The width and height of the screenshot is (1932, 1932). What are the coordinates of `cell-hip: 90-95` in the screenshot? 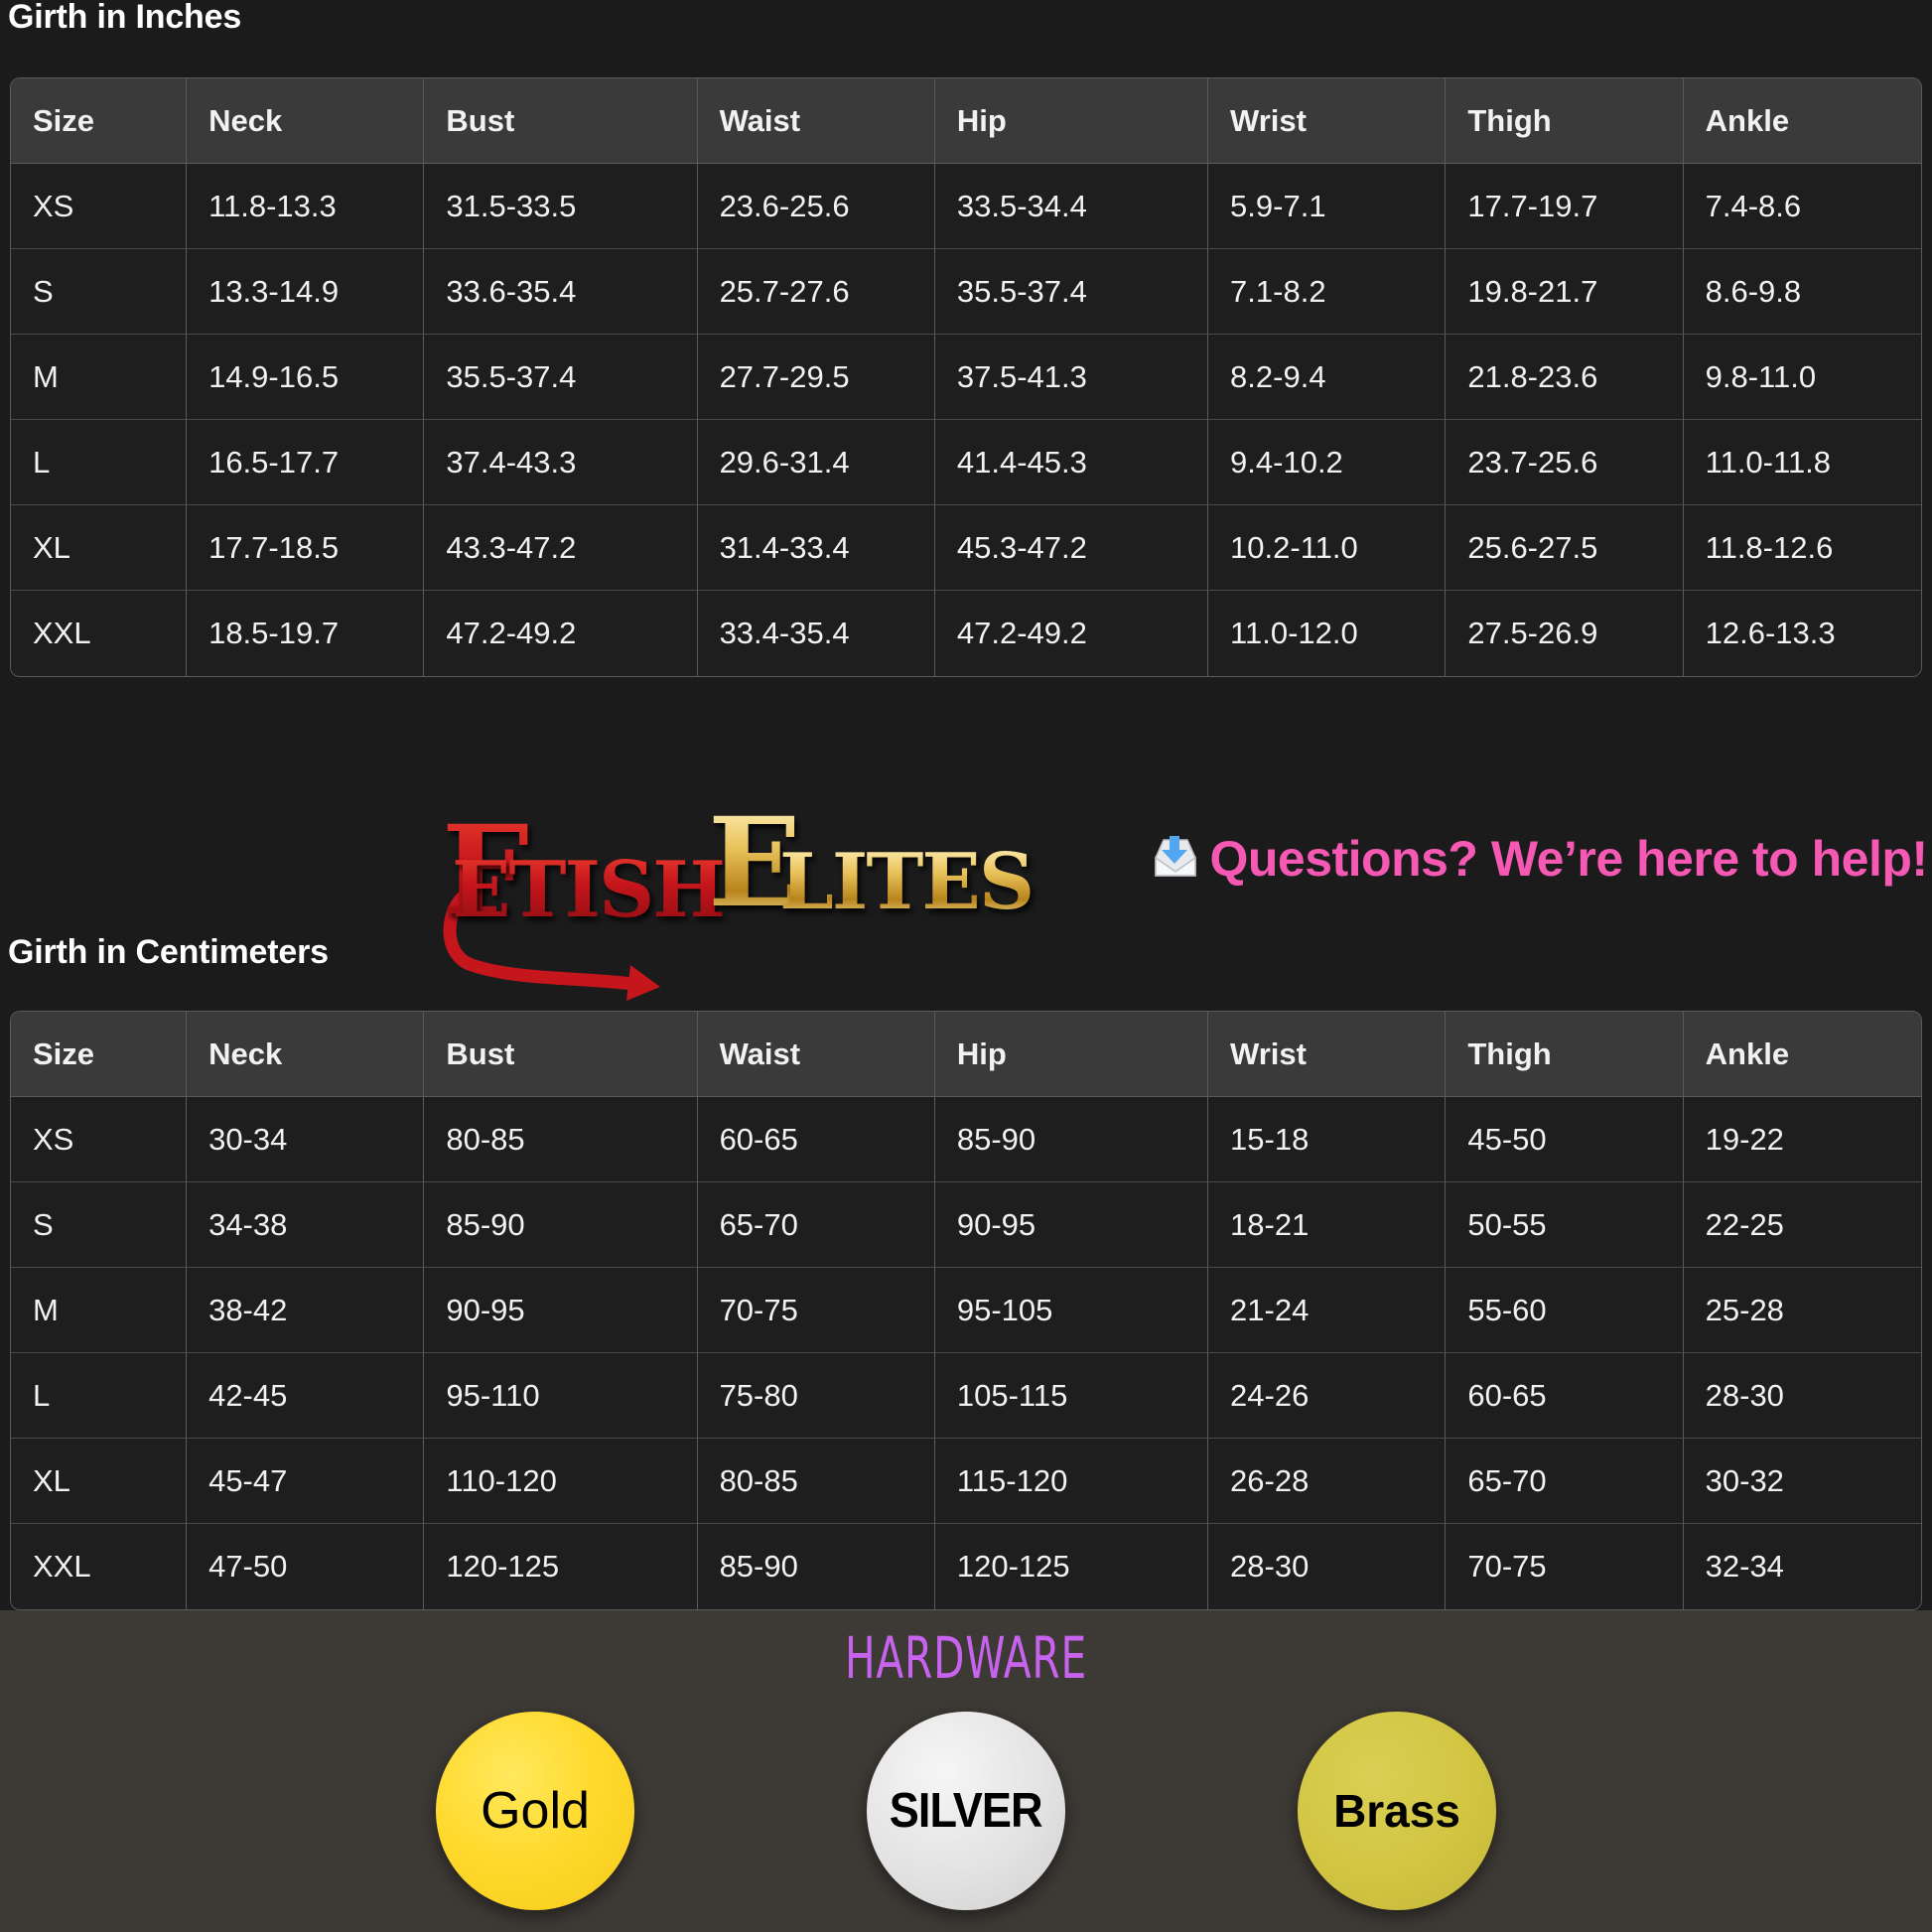 It's located at (1071, 1225).